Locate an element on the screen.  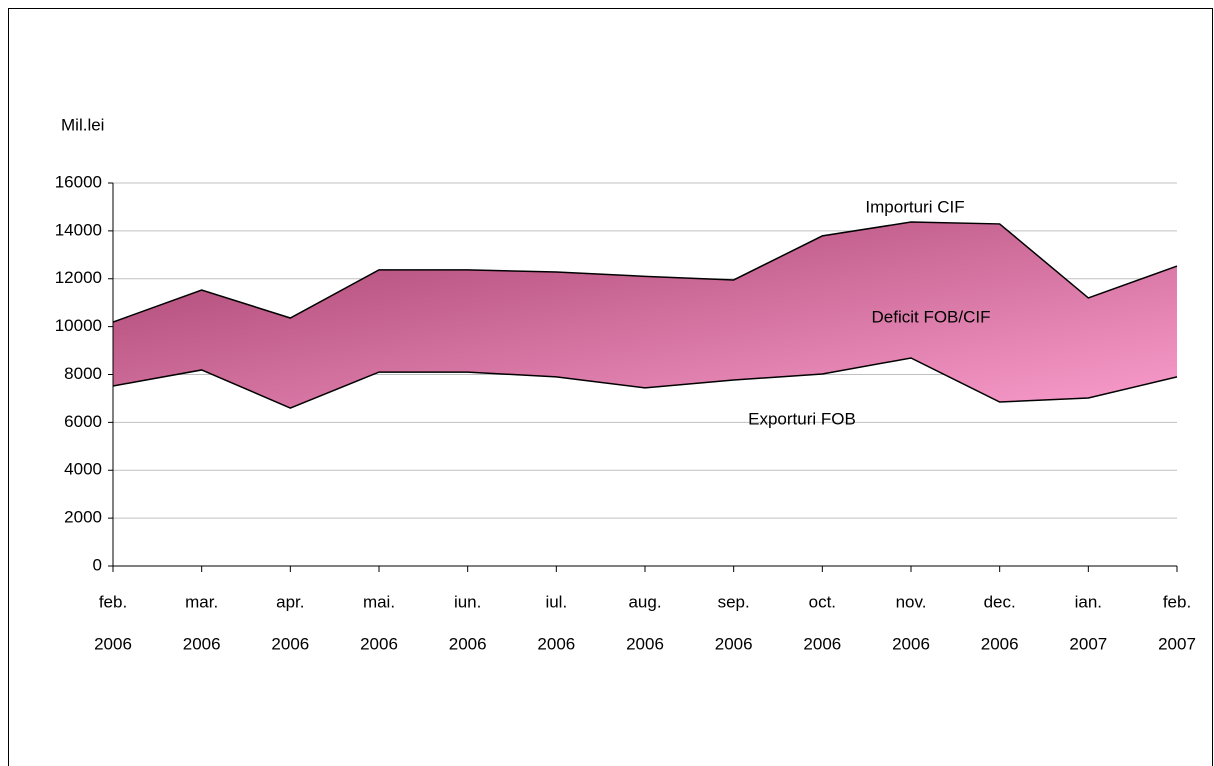
y-tick-label: 6000 is located at coordinates (83, 421).